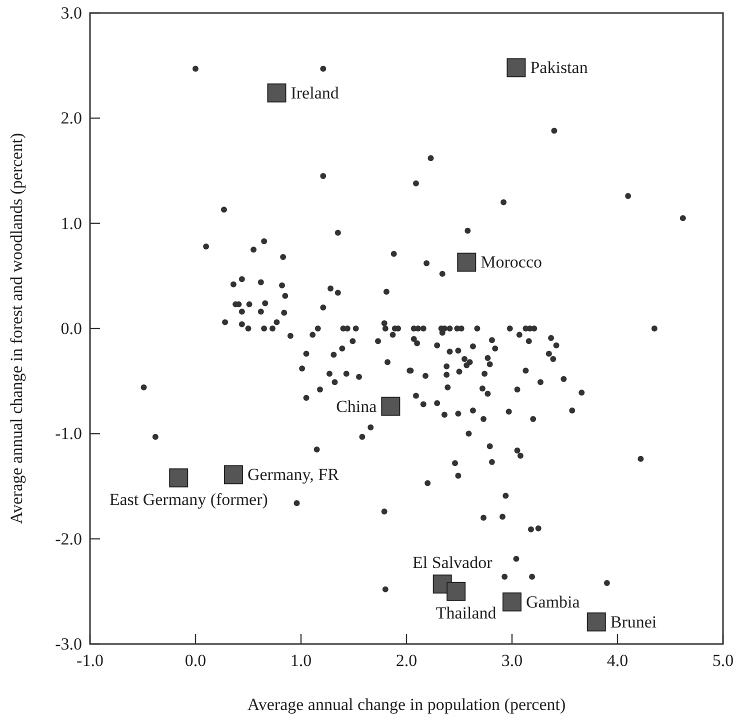  Describe the element at coordinates (188, 499) in the screenshot. I see `annotation: East Germany (former)` at that location.